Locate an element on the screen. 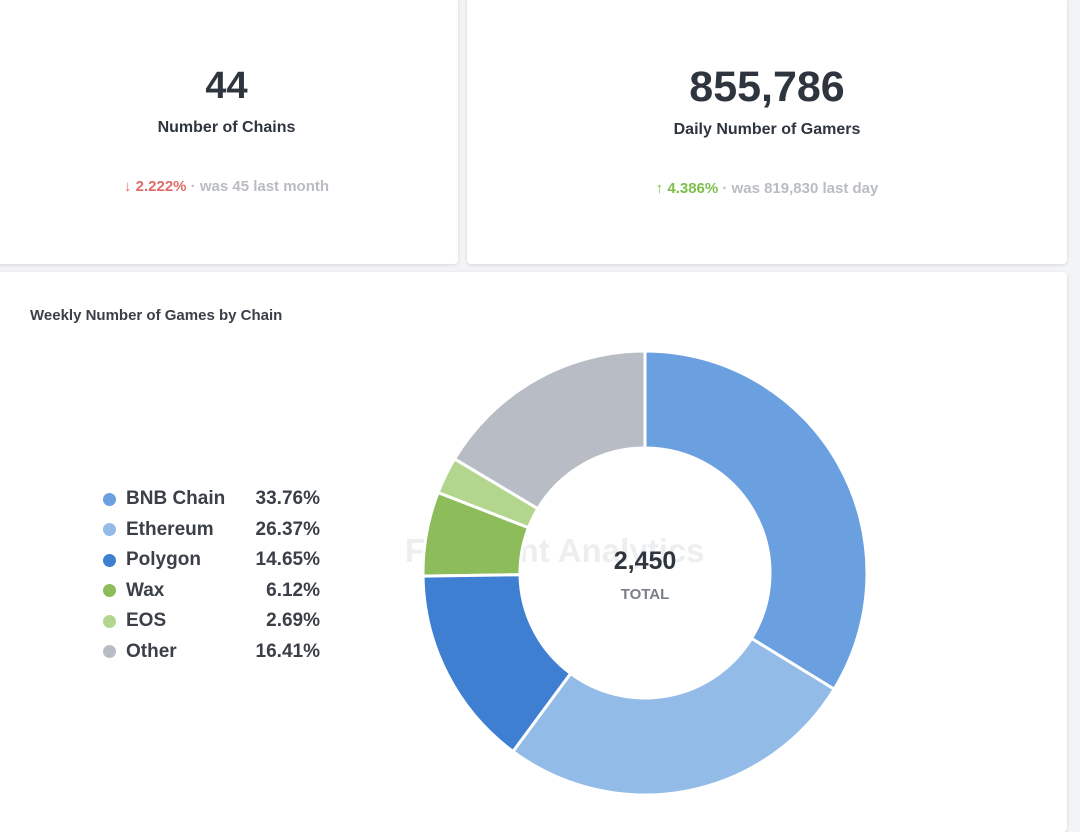 This screenshot has width=1080, height=832. legend-value: 2.69% is located at coordinates (293, 621).